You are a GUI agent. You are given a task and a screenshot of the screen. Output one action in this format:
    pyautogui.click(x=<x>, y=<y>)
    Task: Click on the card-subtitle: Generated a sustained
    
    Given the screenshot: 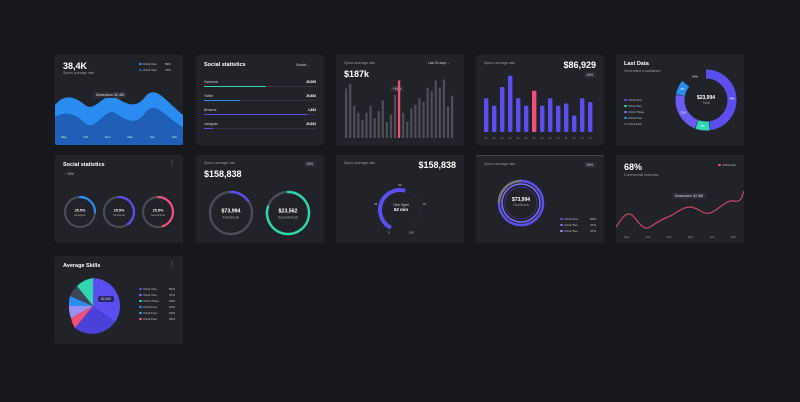 What is the action you would take?
    pyautogui.click(x=642, y=71)
    